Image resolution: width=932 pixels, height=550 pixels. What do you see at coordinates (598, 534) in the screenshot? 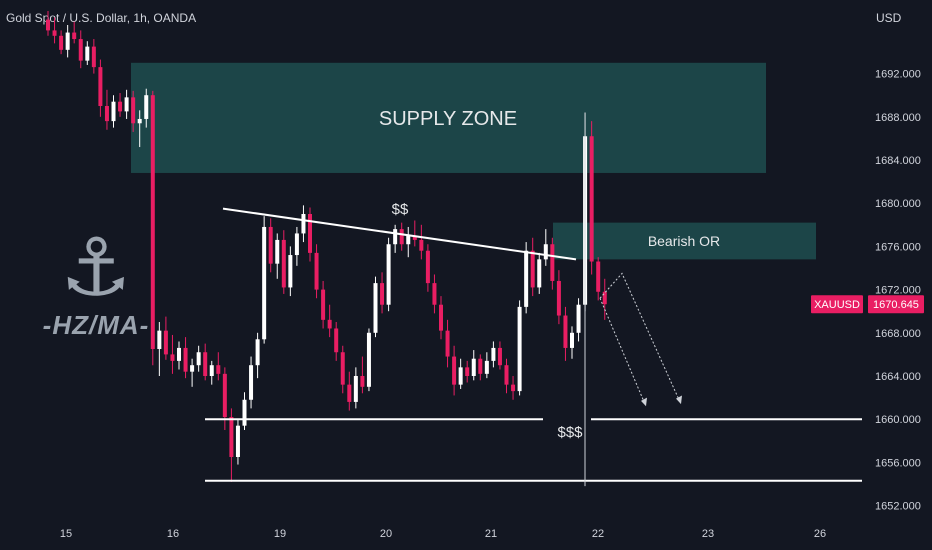
I see `x-tick-label: 22` at bounding box center [598, 534].